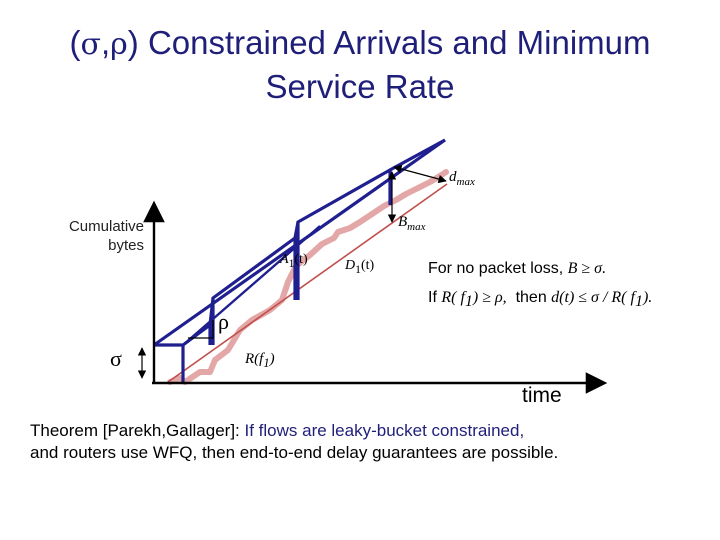 The image size is (720, 540). I want to click on service-rate-line, so click(307, 283).